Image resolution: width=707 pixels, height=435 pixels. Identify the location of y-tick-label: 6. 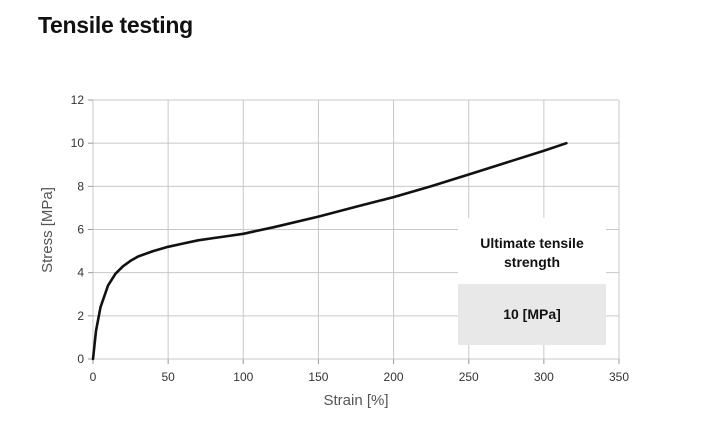
(80, 230).